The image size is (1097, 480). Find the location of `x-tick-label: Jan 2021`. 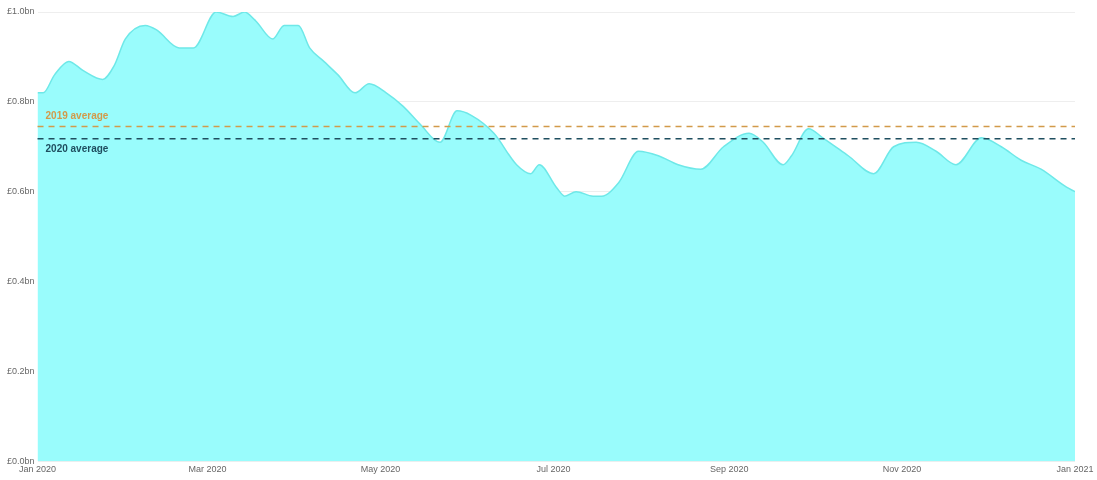

x-tick-label: Jan 2021 is located at coordinates (1075, 469).